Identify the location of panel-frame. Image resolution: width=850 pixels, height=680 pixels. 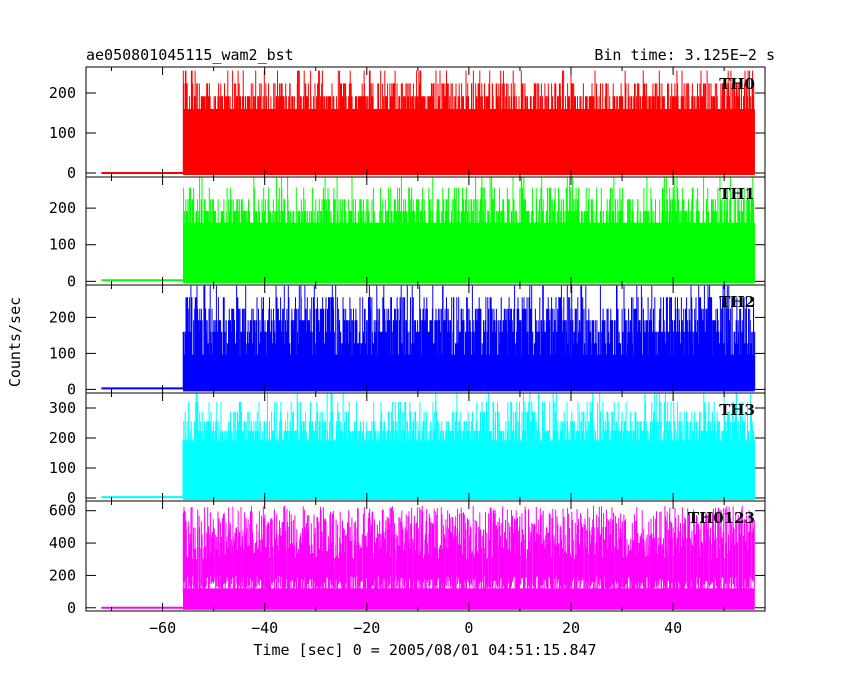
(425, 556).